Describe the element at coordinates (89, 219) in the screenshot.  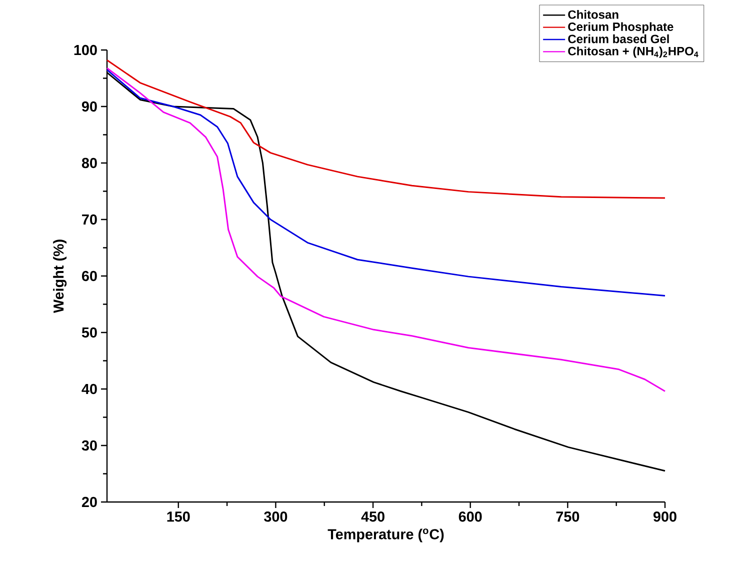
I see `y-tick-label: 70` at that location.